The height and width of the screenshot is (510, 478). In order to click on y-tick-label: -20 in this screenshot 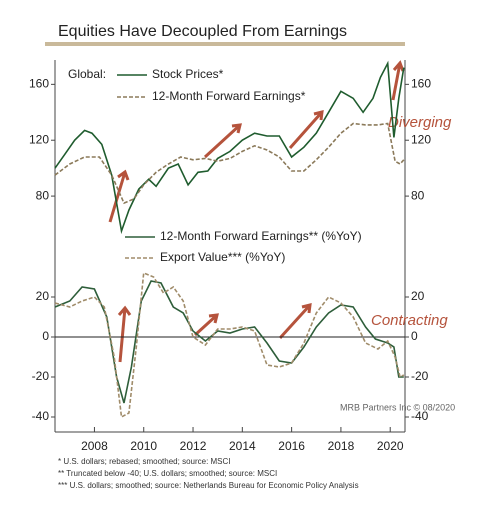, I will do `click(41, 376)`.